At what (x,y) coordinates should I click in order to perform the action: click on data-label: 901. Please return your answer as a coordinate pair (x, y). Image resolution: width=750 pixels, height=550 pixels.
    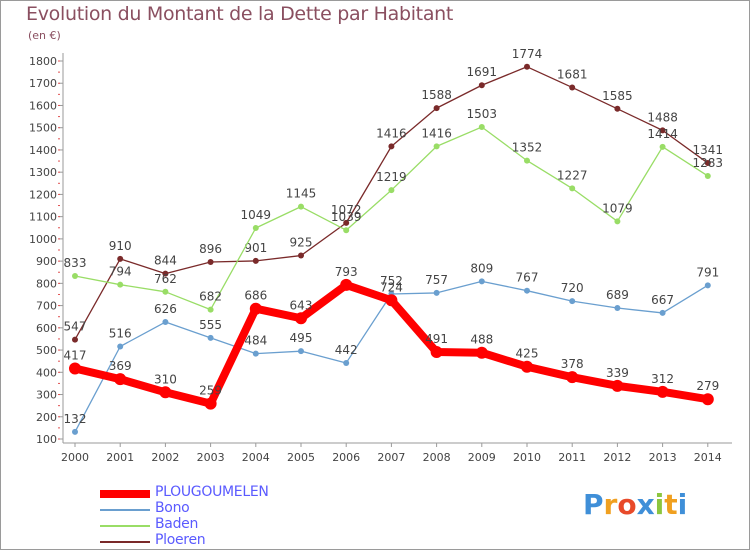
    Looking at the image, I should click on (255, 248).